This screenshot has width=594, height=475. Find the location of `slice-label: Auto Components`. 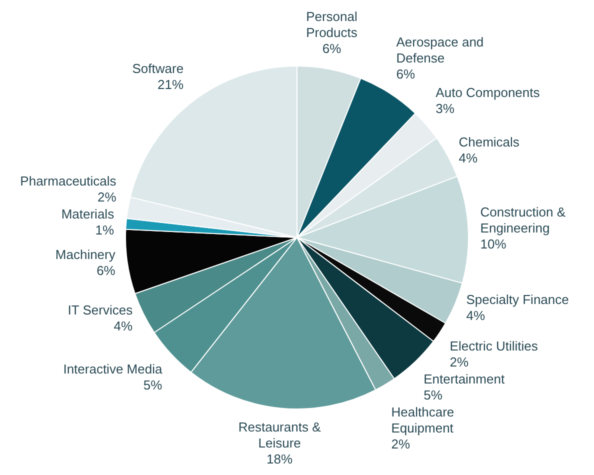

slice-label: Auto Components is located at coordinates (488, 92).